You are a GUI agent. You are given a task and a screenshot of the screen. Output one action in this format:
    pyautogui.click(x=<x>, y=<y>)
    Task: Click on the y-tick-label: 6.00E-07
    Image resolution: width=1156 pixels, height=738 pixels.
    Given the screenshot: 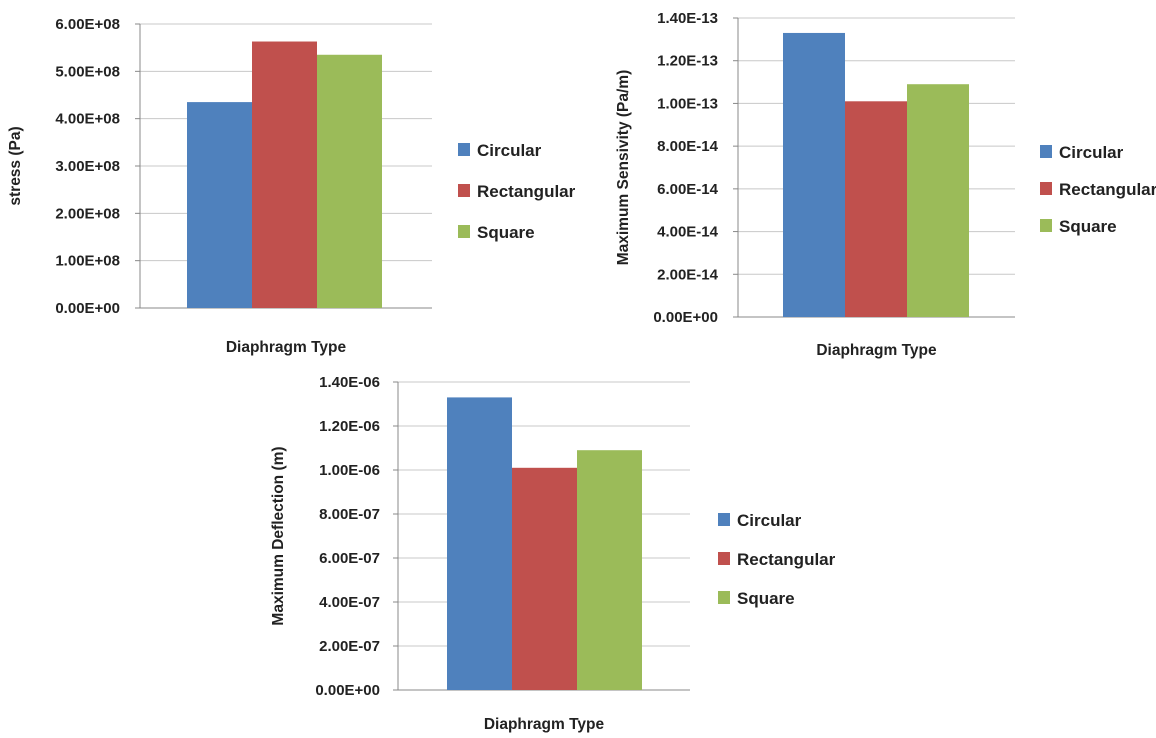 What is the action you would take?
    pyautogui.click(x=349, y=558)
    